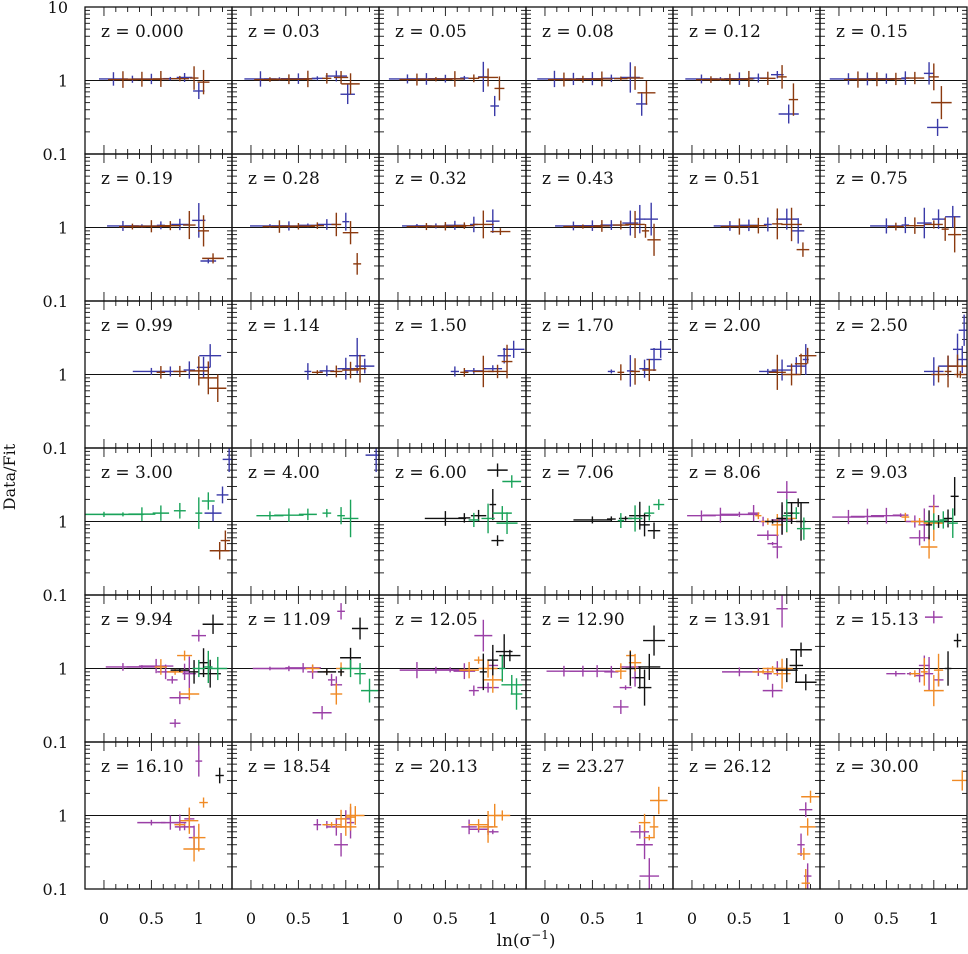 Image resolution: width=968 pixels, height=954 pixels. I want to click on panel: z = 2.50, so click(893, 374).